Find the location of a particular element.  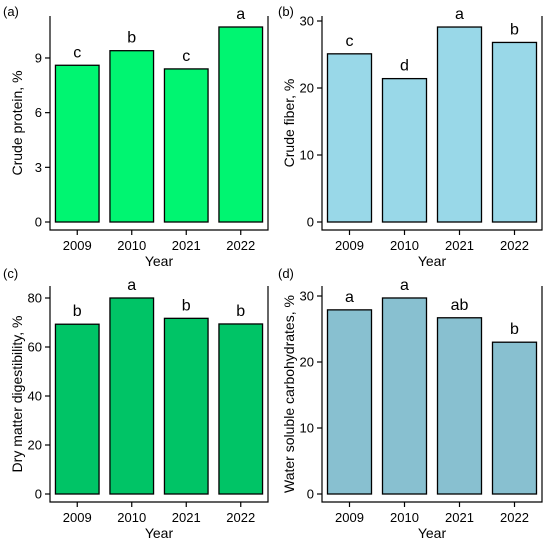

panel-c-ylabel: Dry matter digestibility, % is located at coordinates (17, 394).